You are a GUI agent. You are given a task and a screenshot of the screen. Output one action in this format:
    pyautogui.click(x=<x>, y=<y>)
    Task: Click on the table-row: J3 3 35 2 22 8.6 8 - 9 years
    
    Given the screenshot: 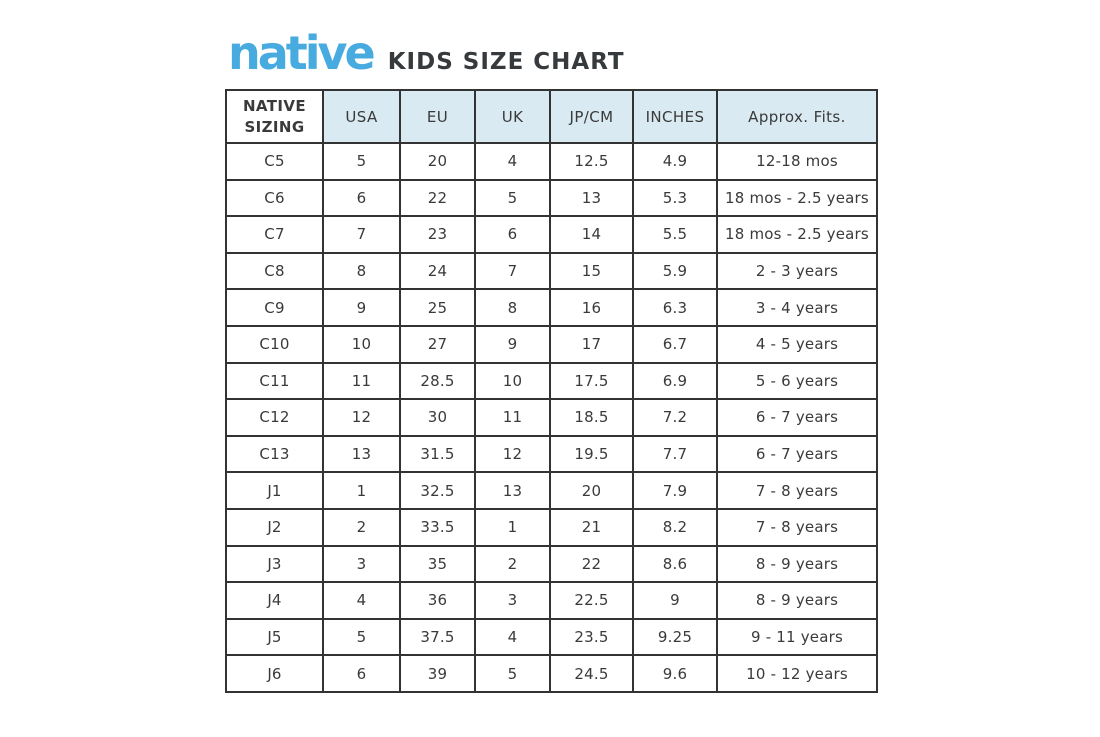 What is the action you would take?
    pyautogui.click(x=551, y=564)
    